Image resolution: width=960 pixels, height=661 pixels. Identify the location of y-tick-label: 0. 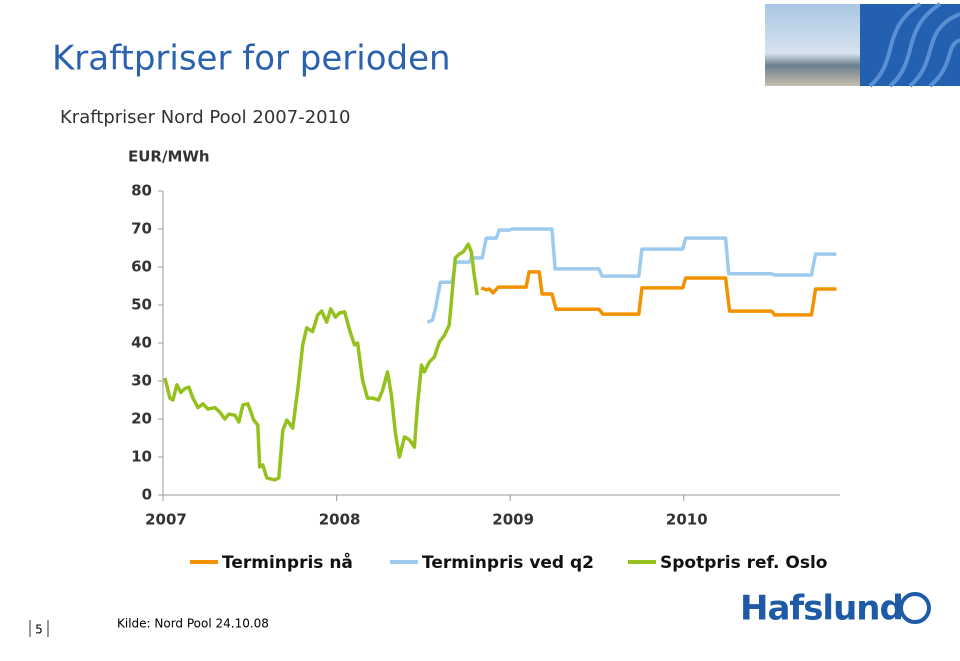
(147, 495).